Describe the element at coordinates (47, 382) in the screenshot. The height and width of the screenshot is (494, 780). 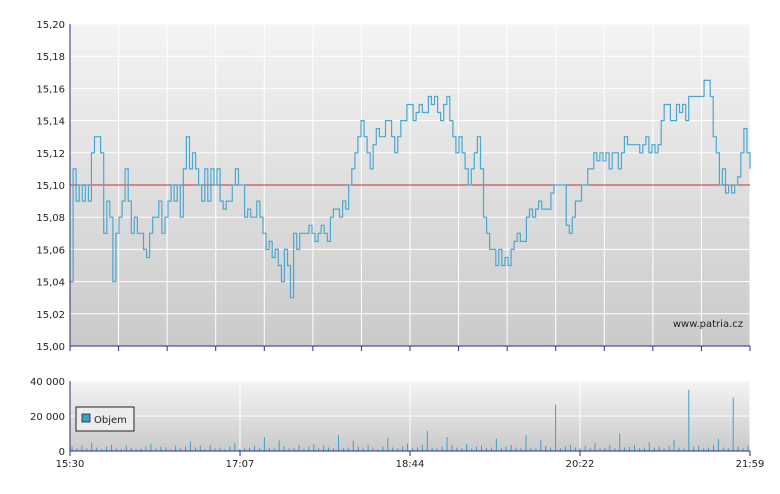
I see `volume-y-tick-label: 40 000` at that location.